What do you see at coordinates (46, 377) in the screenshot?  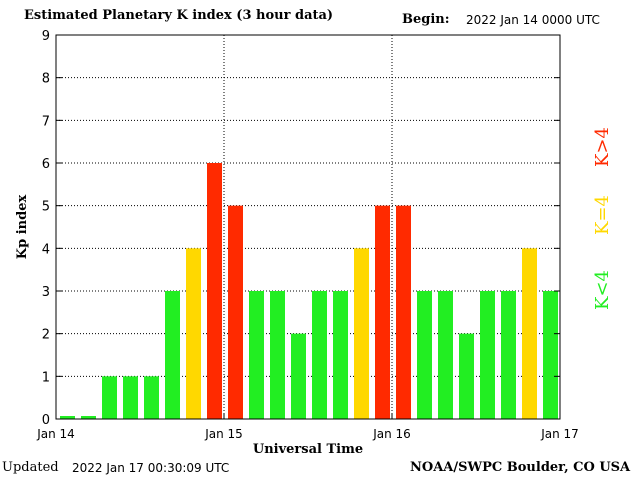 I see `y-tick-label: 1` at bounding box center [46, 377].